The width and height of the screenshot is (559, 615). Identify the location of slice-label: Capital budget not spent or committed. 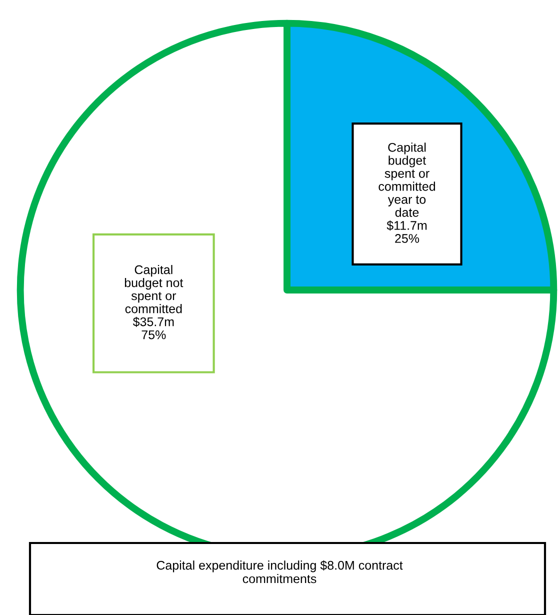
(154, 289).